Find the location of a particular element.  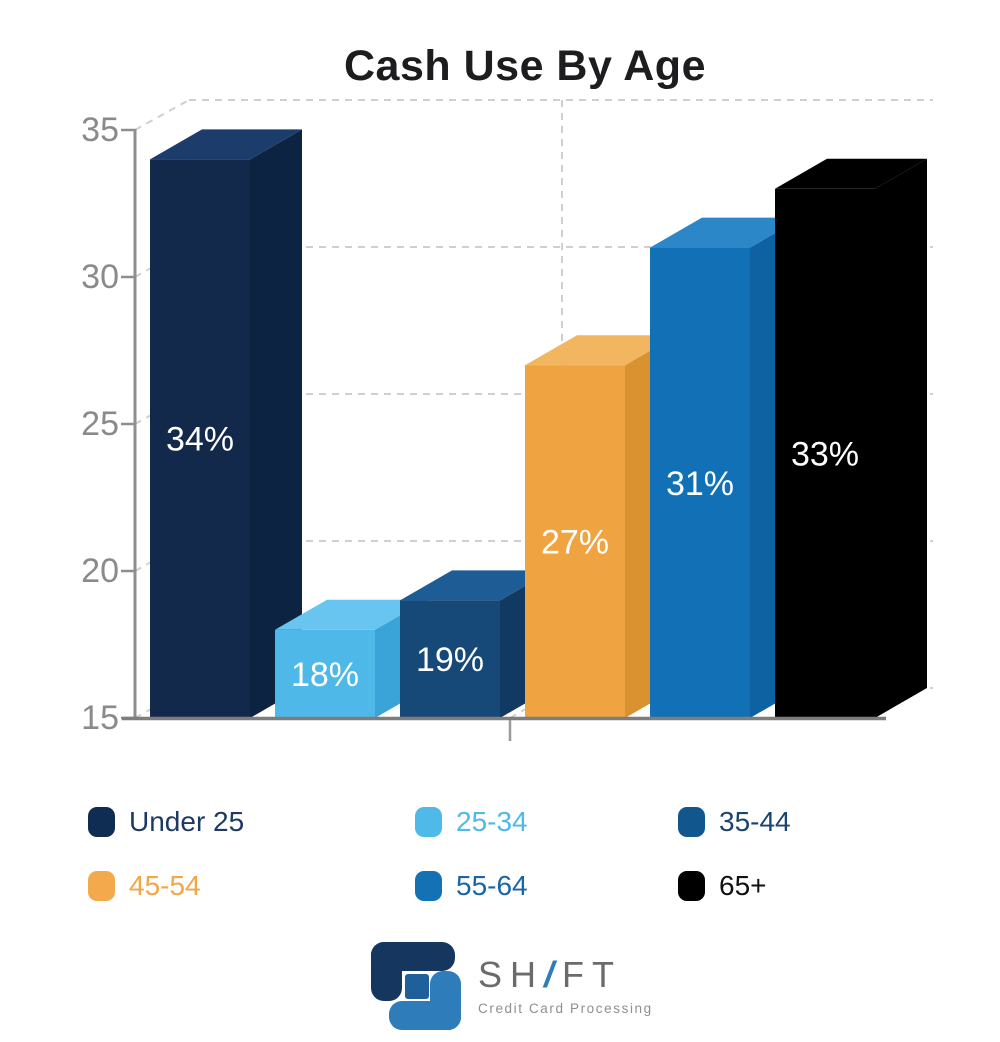

legend-item-35-44: 35-44 is located at coordinates (829, 822).